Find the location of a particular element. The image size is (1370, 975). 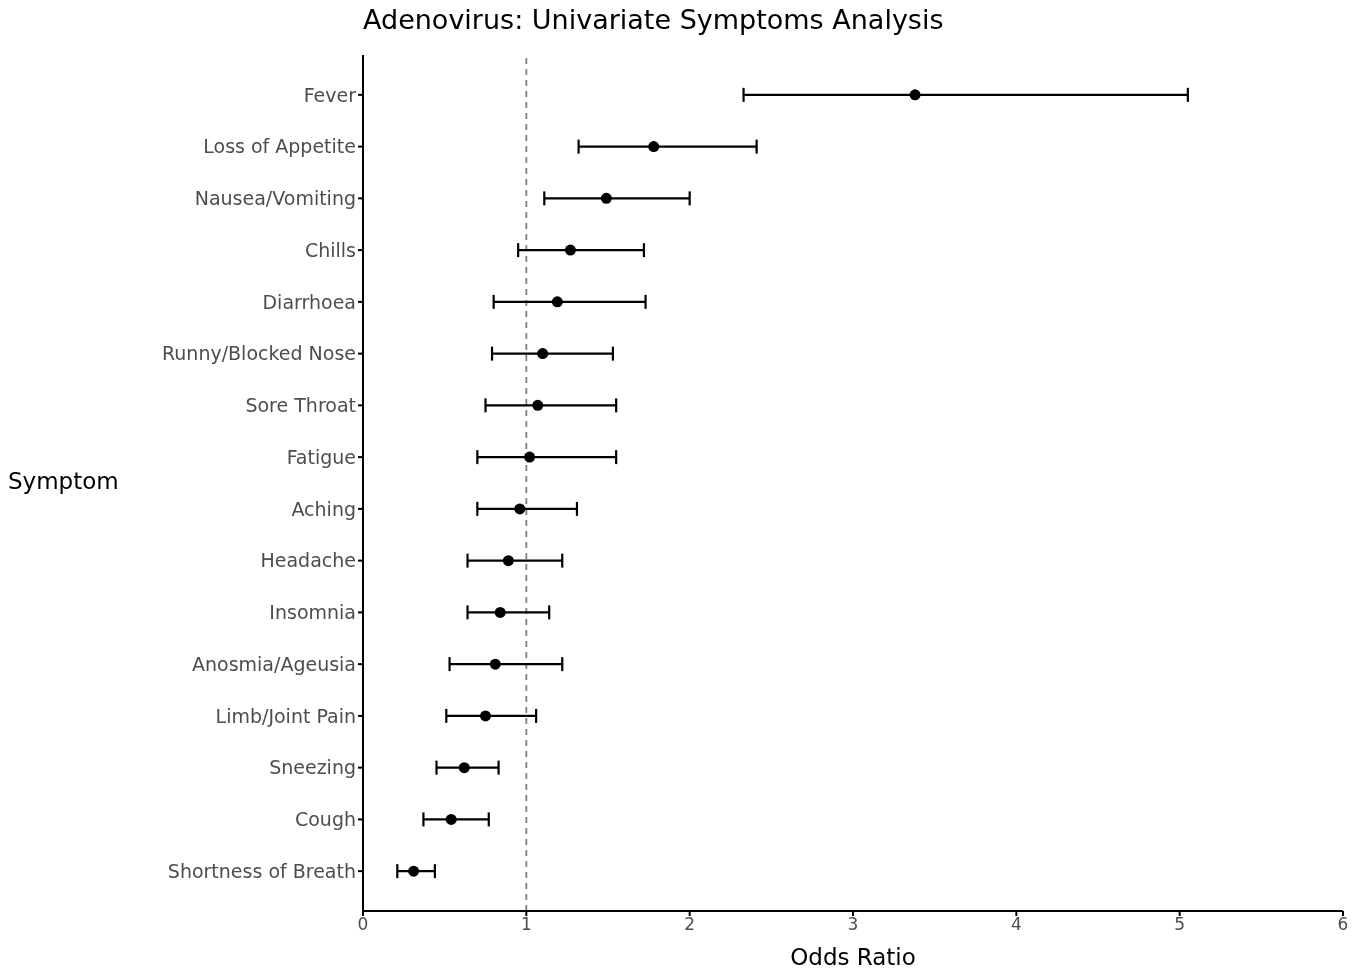

y-tick-label: Loss of Appetite is located at coordinates (279, 146).